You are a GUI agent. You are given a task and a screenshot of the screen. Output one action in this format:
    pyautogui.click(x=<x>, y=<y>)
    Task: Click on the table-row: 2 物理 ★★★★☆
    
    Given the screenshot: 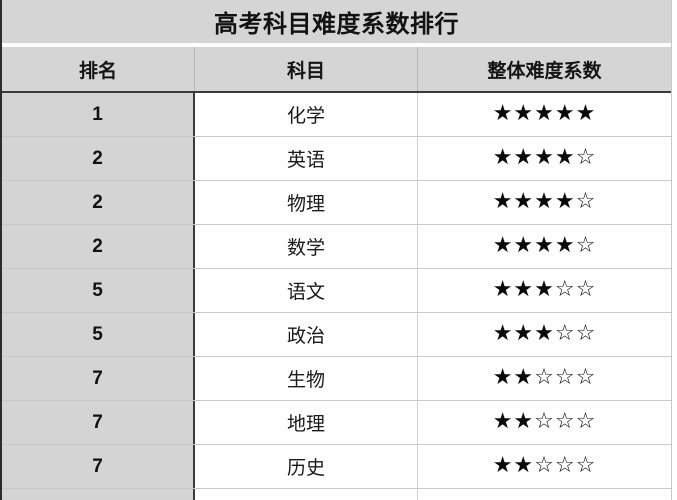 What is the action you would take?
    pyautogui.click(x=336, y=203)
    